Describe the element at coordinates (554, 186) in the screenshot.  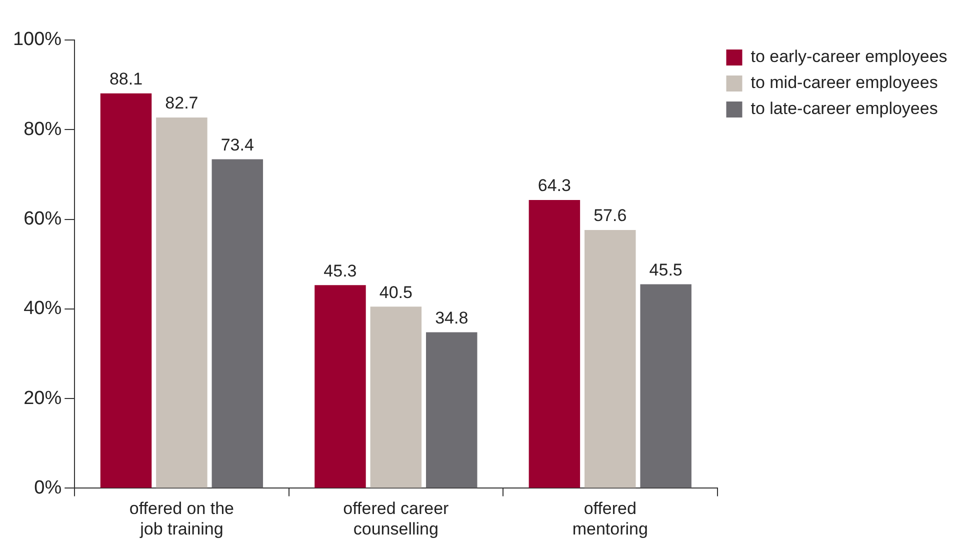
I see `data-label: 64.3` at that location.